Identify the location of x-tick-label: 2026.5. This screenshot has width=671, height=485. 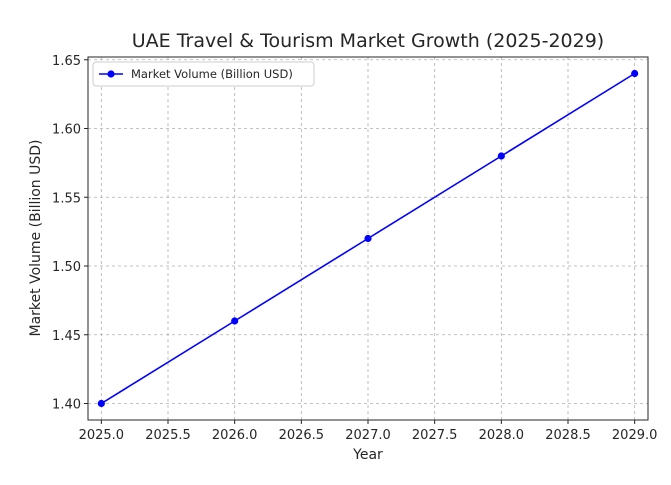
(302, 435).